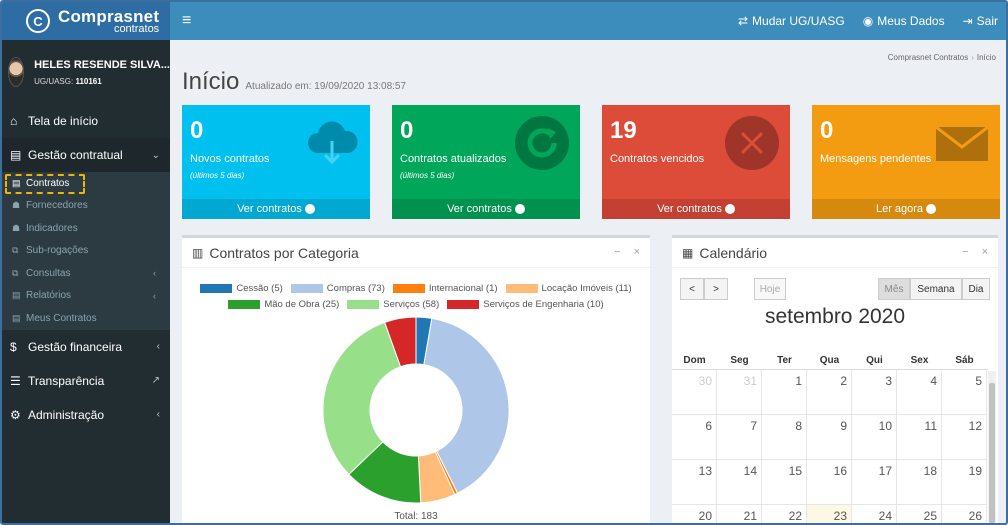 Image resolution: width=1008 pixels, height=525 pixels. What do you see at coordinates (543, 304) in the screenshot?
I see `legend-label: Serviços de Engenharia (10)` at bounding box center [543, 304].